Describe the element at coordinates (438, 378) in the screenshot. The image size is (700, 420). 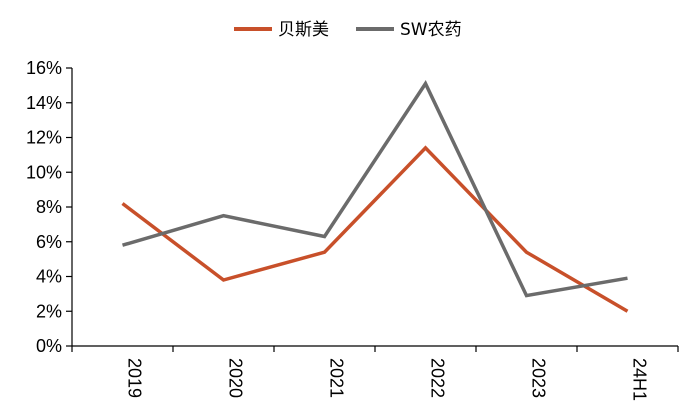
I see `x-tick-label: 2022` at that location.